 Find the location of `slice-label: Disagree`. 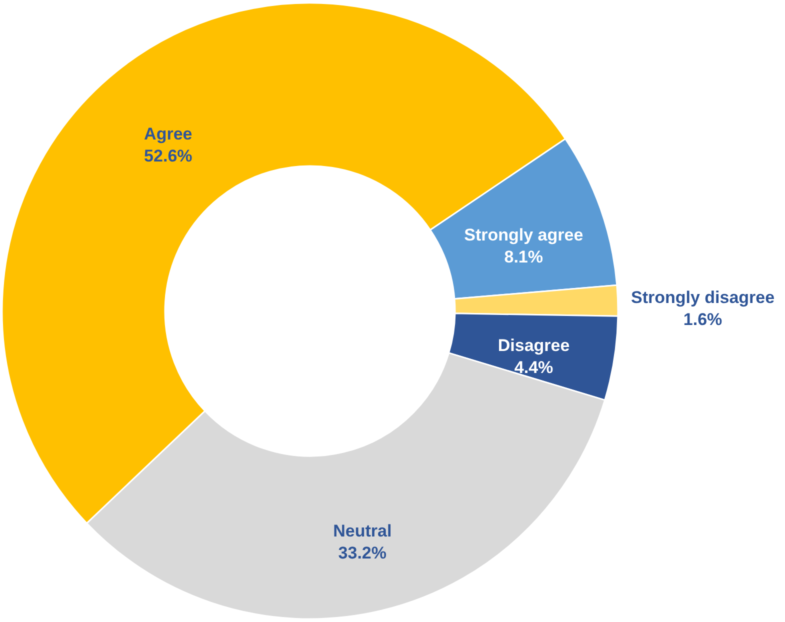

slice-label: Disagree is located at coordinates (534, 345).